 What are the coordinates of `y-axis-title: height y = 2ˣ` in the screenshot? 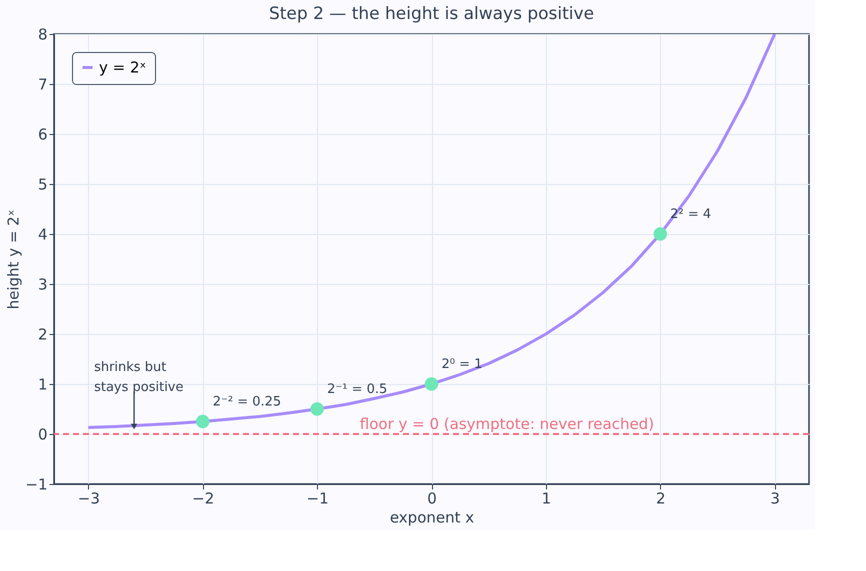 It's located at (13, 260).